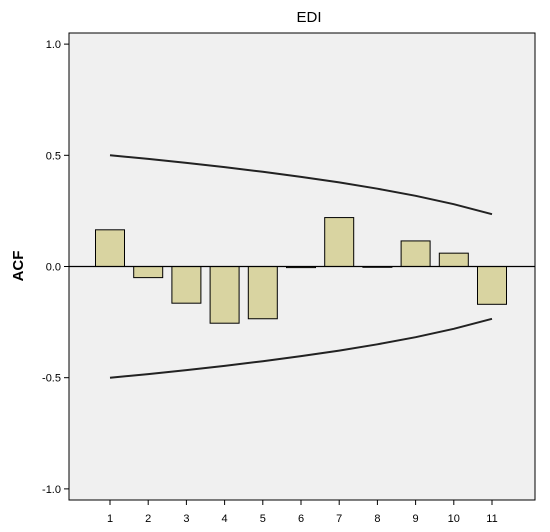 The height and width of the screenshot is (532, 550). I want to click on x-tick-label: 4, so click(225, 519).